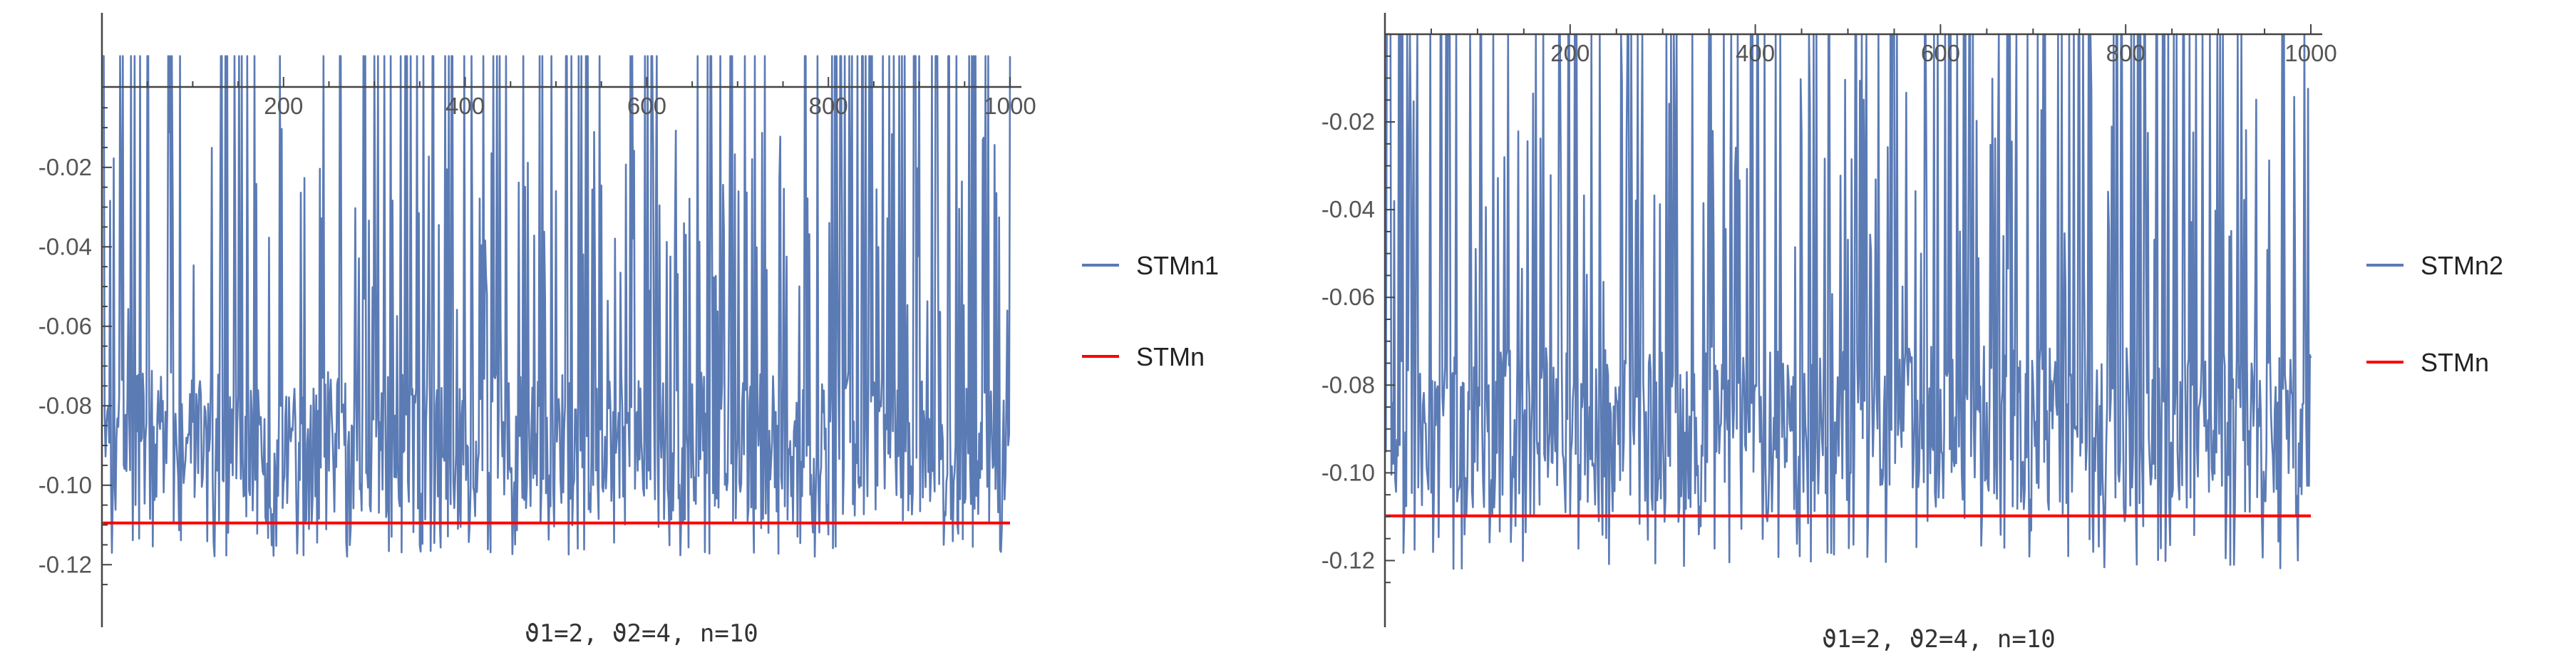  Describe the element at coordinates (1150, 311) in the screenshot. I see `legend: STMn1 STMn` at that location.